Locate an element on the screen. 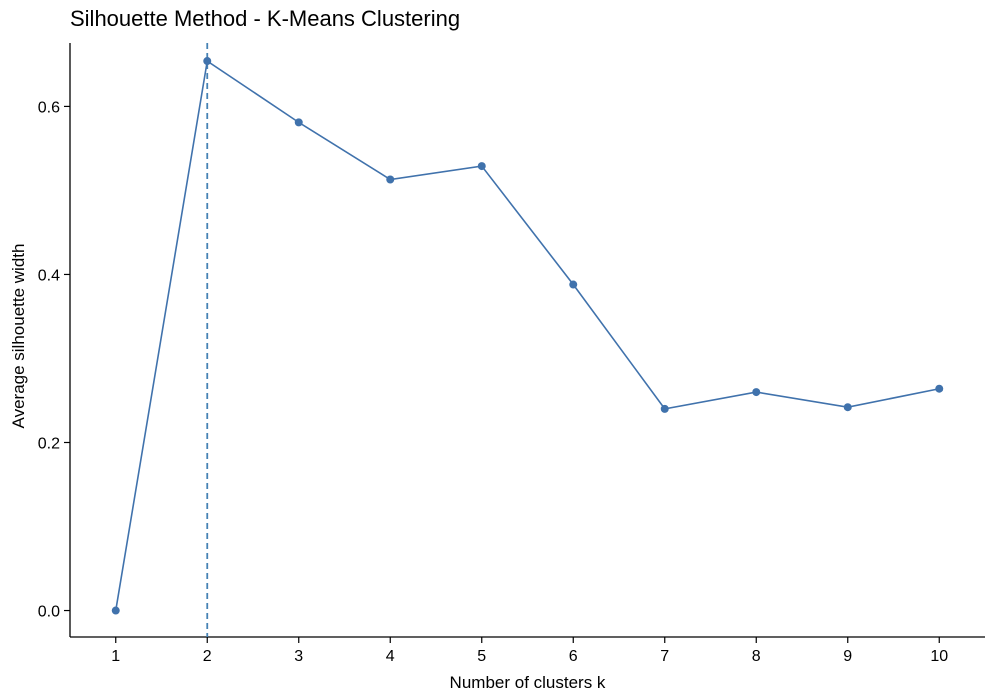 The image size is (1000, 700). y-axis: 0.0 0.2 0.4 0.6 is located at coordinates (54, 340).